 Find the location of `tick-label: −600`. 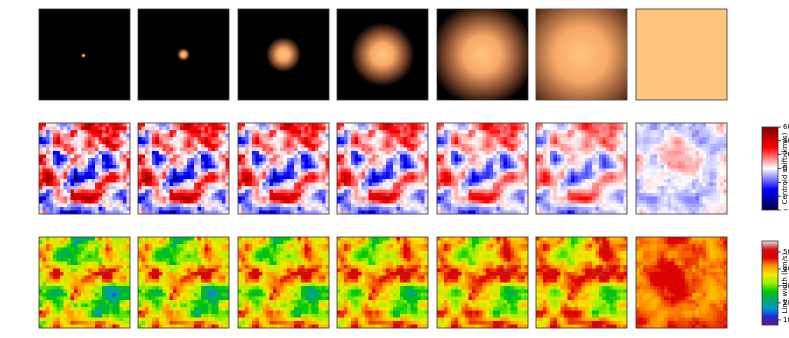

tick-label: −600 is located at coordinates (786, 210).